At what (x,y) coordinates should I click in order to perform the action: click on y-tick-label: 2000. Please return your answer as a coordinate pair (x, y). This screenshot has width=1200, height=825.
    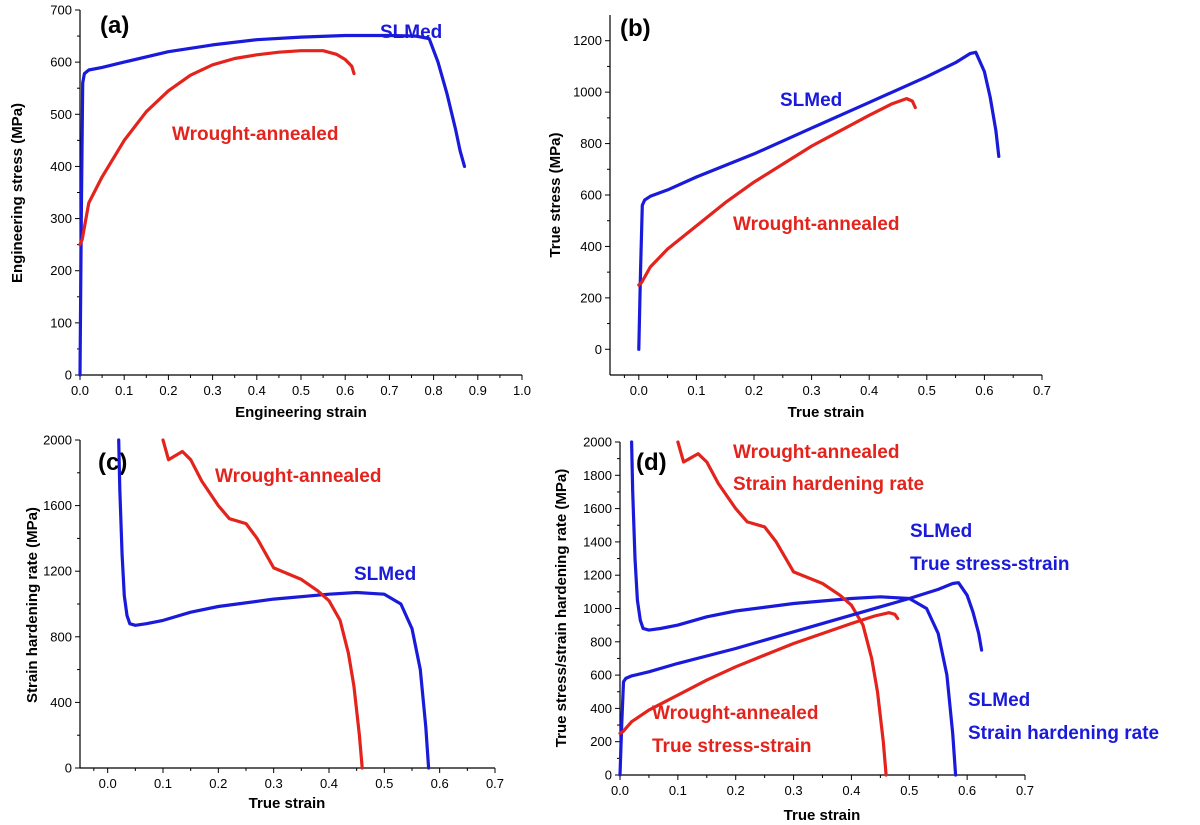
    Looking at the image, I should click on (597, 442).